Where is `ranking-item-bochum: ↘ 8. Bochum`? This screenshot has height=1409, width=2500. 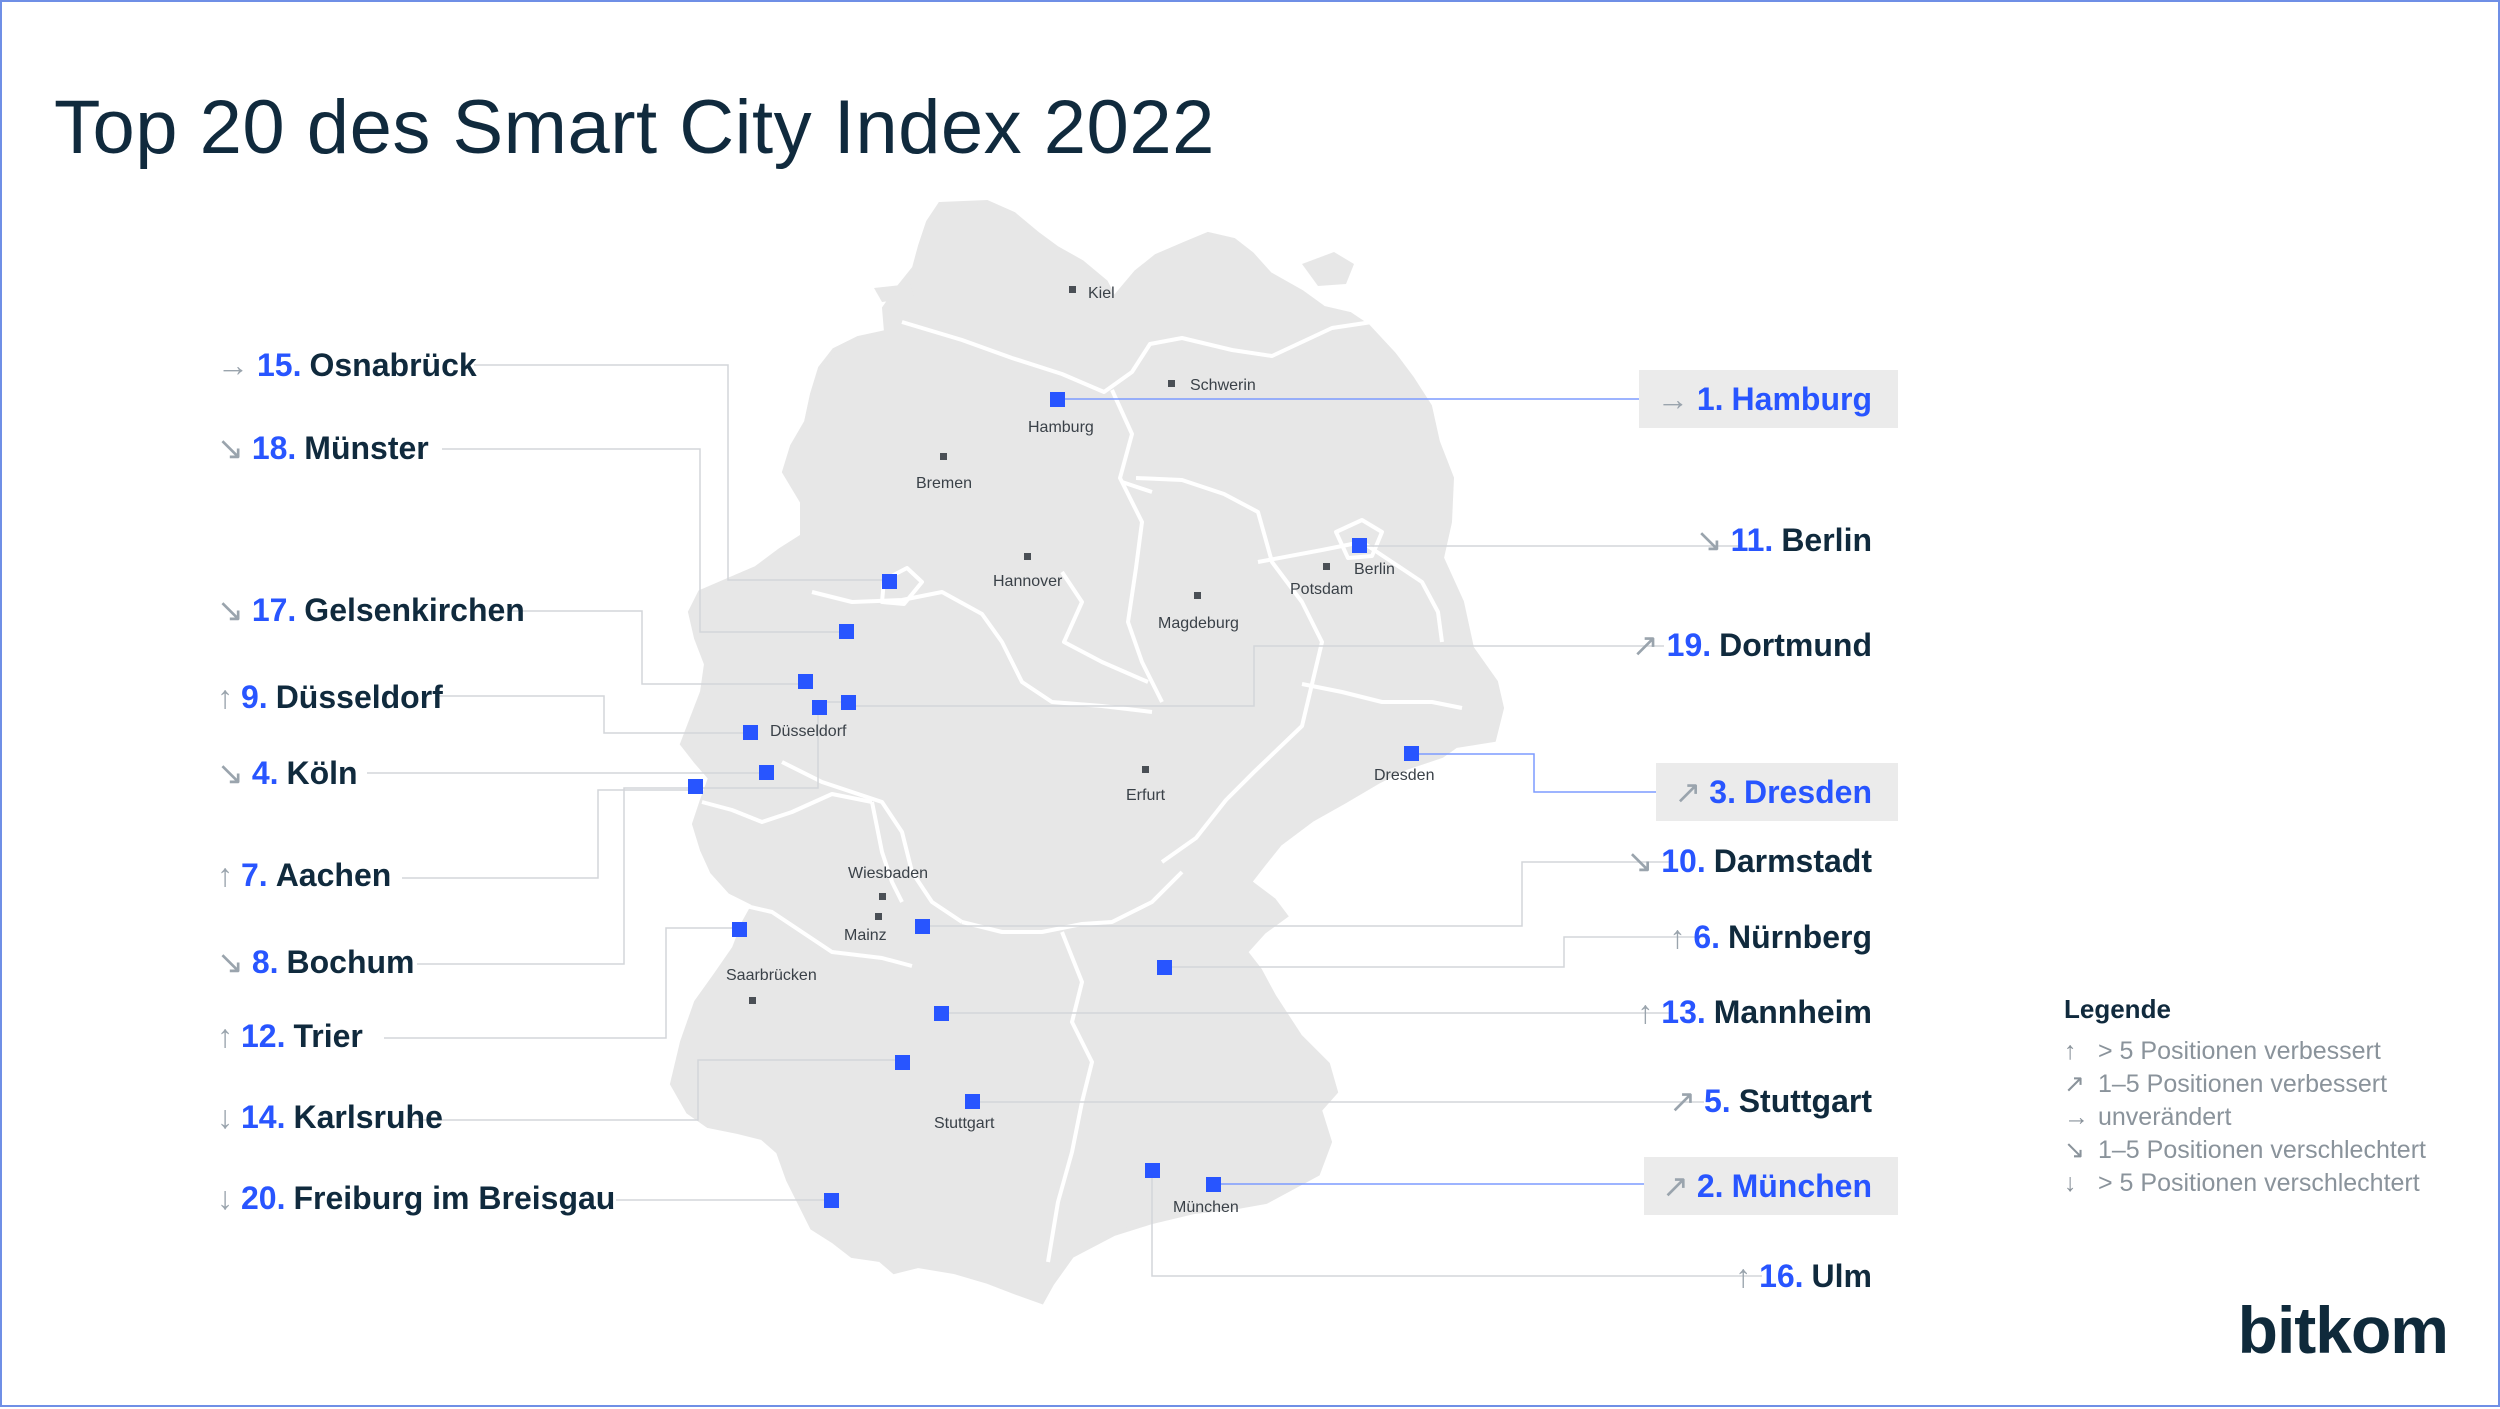
ranking-item-bochum: ↘ 8. Bochum is located at coordinates (316, 962).